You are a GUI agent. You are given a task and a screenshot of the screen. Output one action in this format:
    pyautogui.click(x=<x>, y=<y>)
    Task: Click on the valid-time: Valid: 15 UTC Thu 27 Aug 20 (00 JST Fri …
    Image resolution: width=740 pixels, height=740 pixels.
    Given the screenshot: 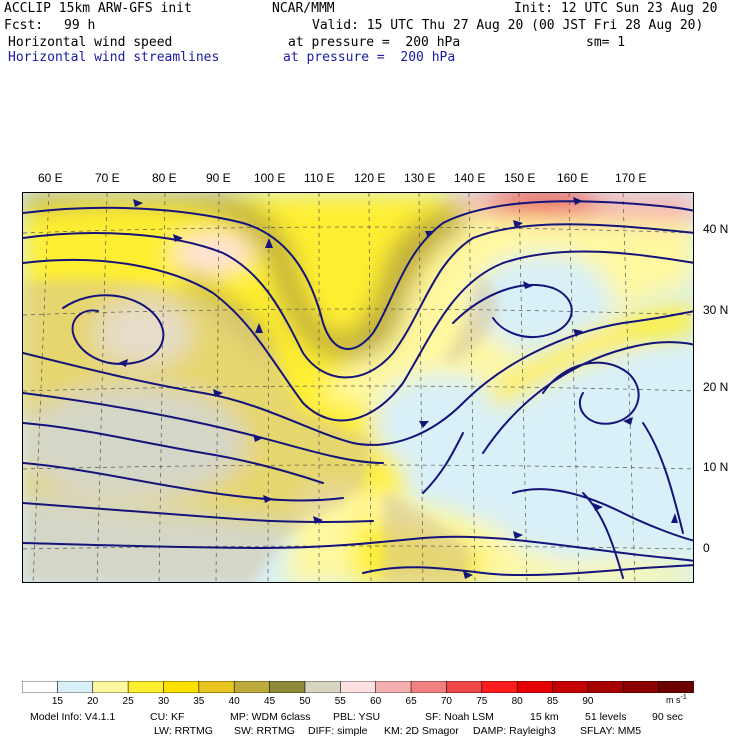 What is the action you would take?
    pyautogui.click(x=508, y=25)
    